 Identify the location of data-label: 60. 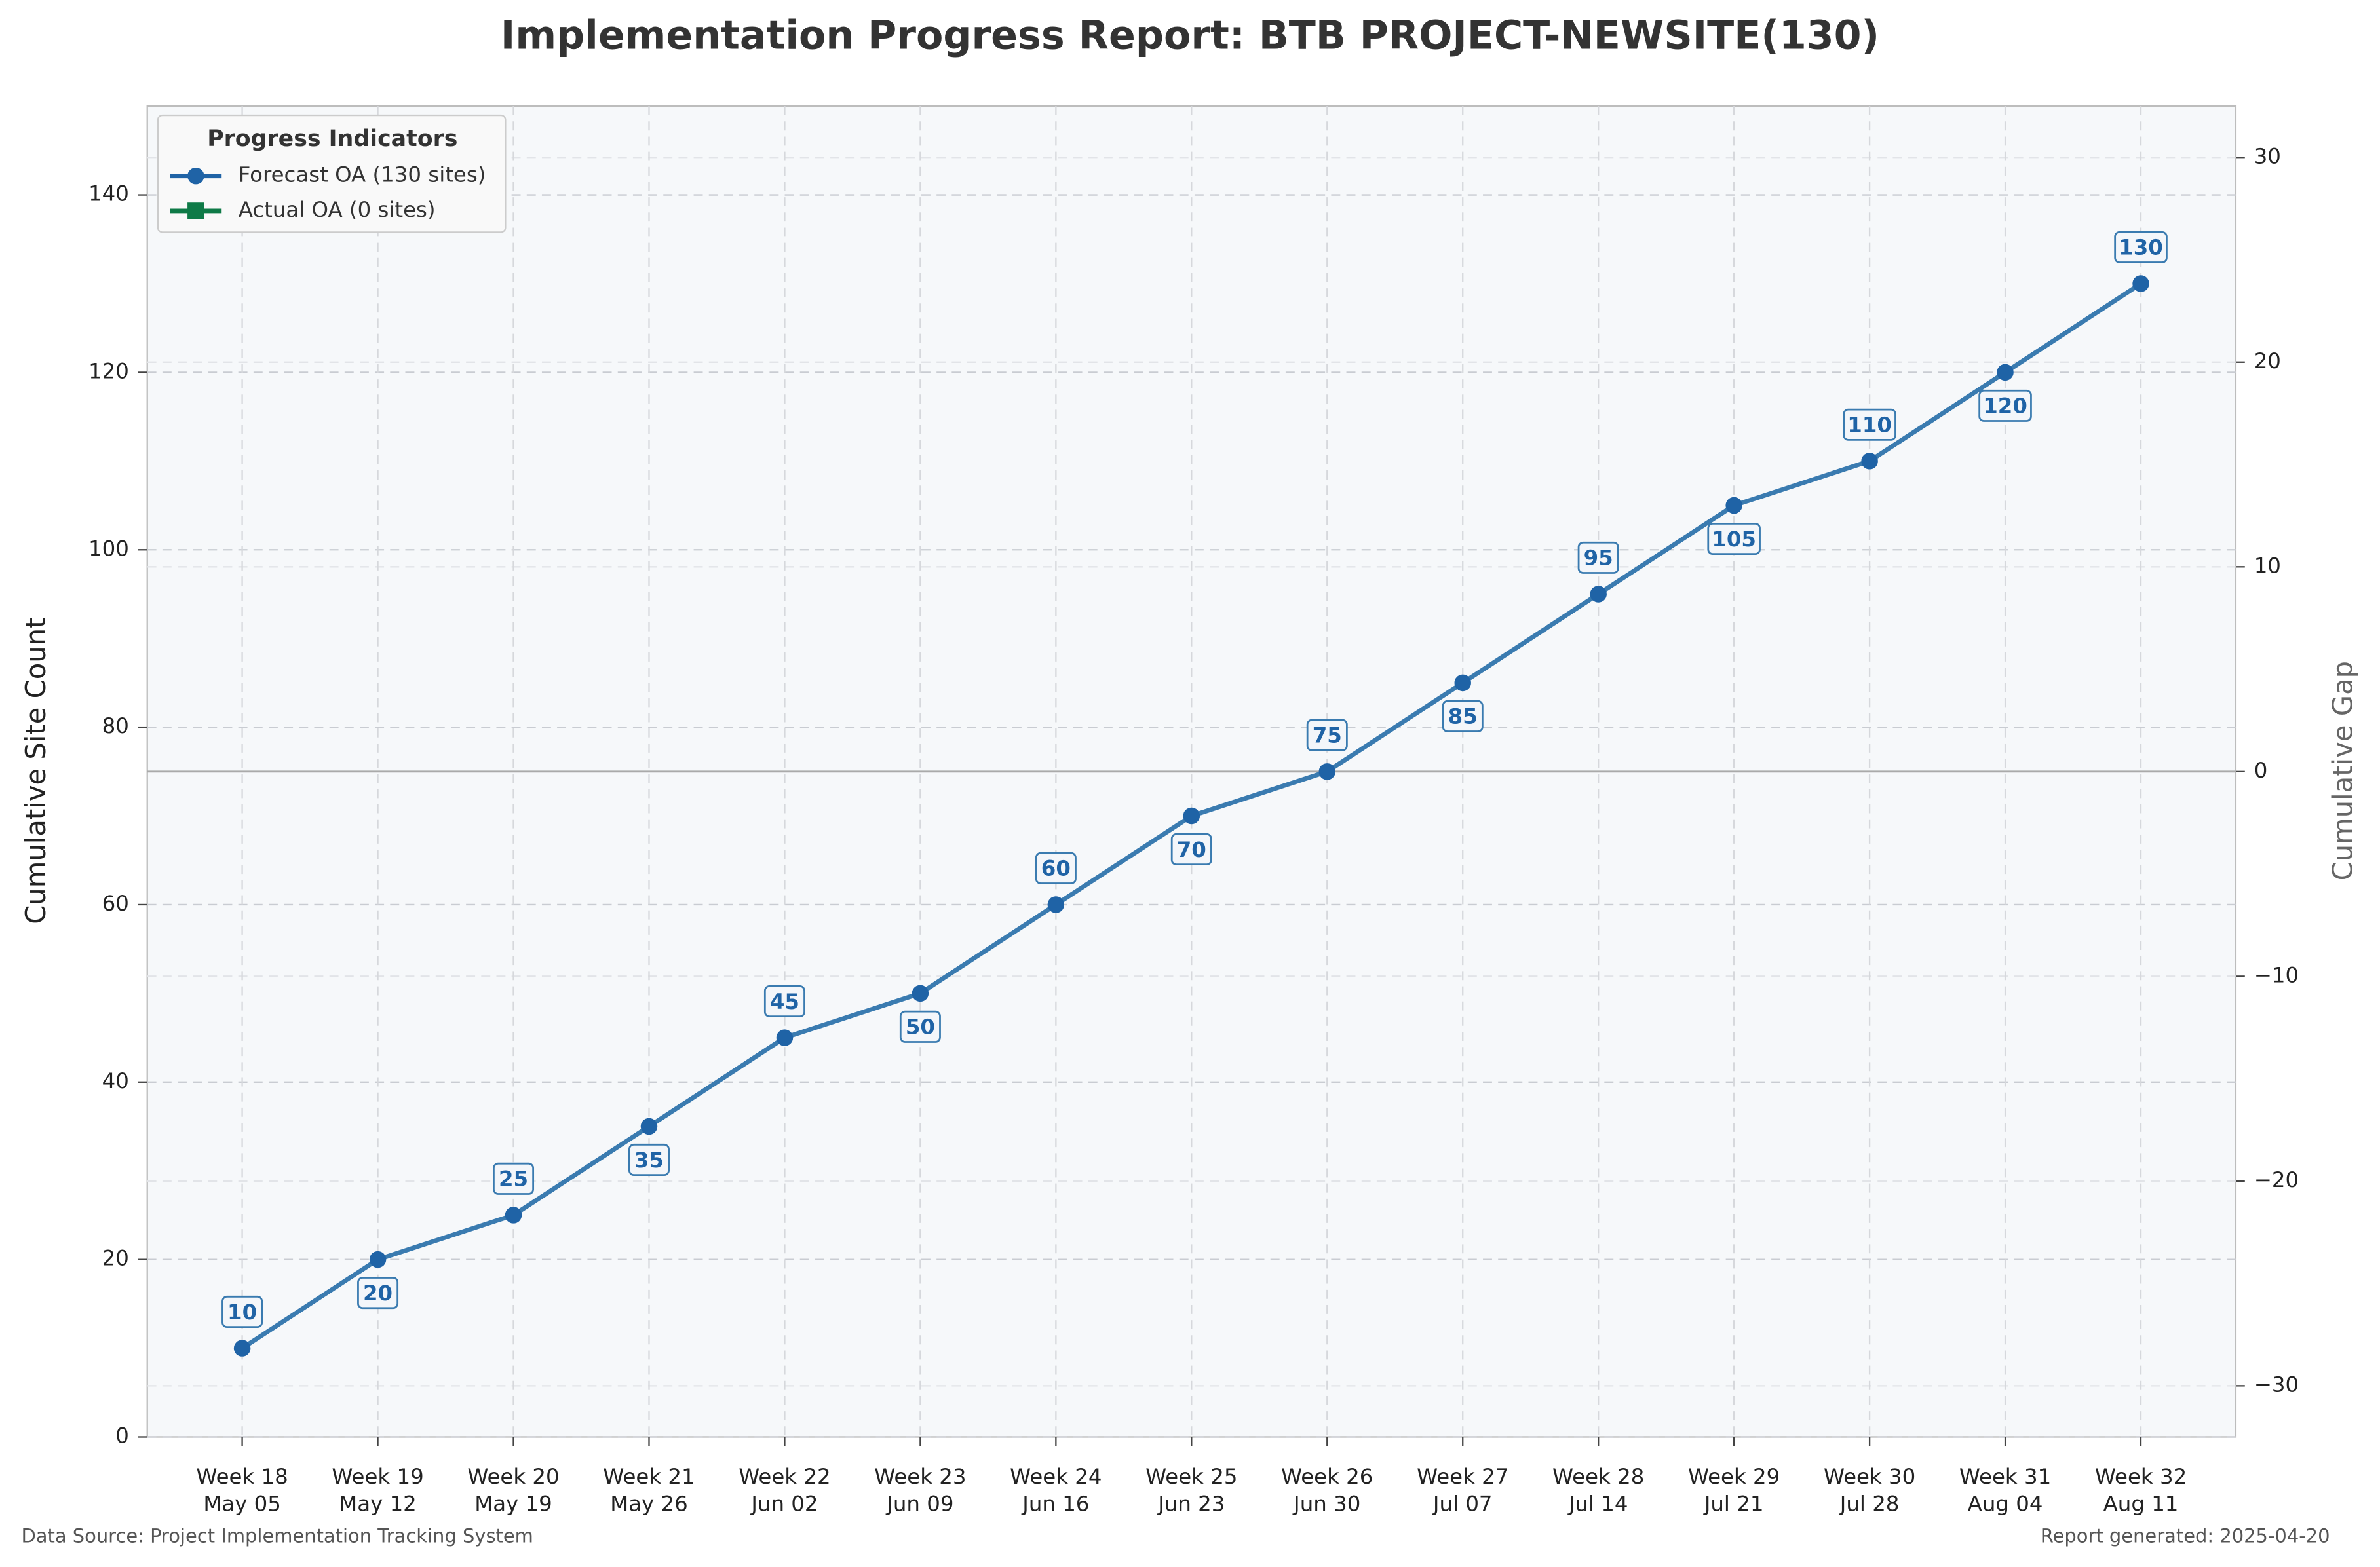
(1056, 868).